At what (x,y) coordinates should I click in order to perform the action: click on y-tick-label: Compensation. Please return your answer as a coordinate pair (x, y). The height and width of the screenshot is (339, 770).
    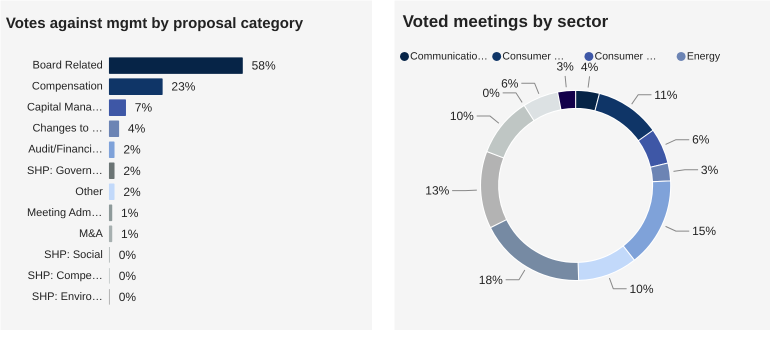
    Looking at the image, I should click on (67, 86).